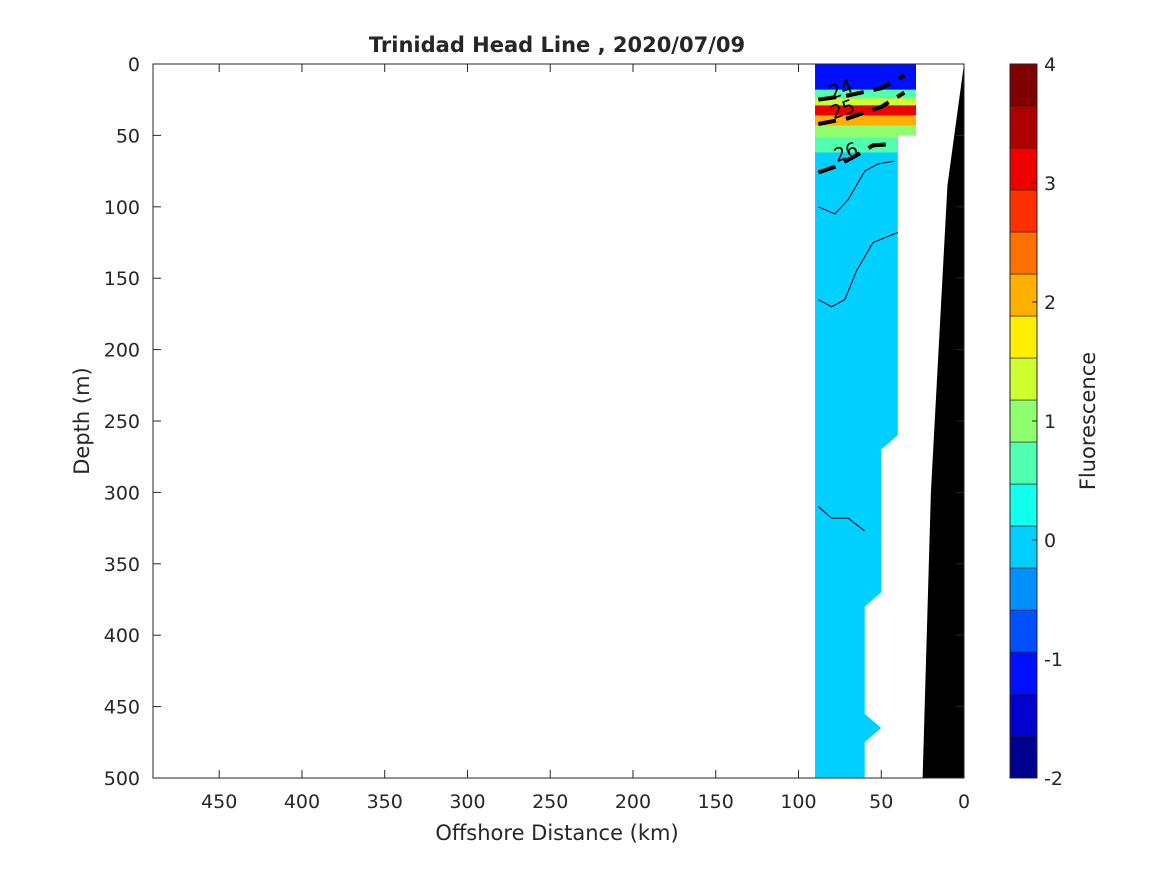 This screenshot has width=1167, height=879. I want to click on y-axis-label: Depth (m), so click(82, 420).